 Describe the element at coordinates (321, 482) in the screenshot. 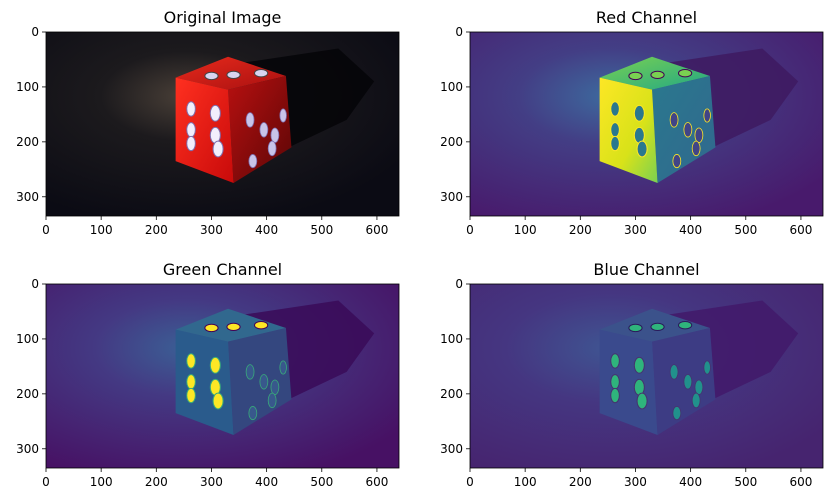

I see `x-tick-label: 500` at that location.